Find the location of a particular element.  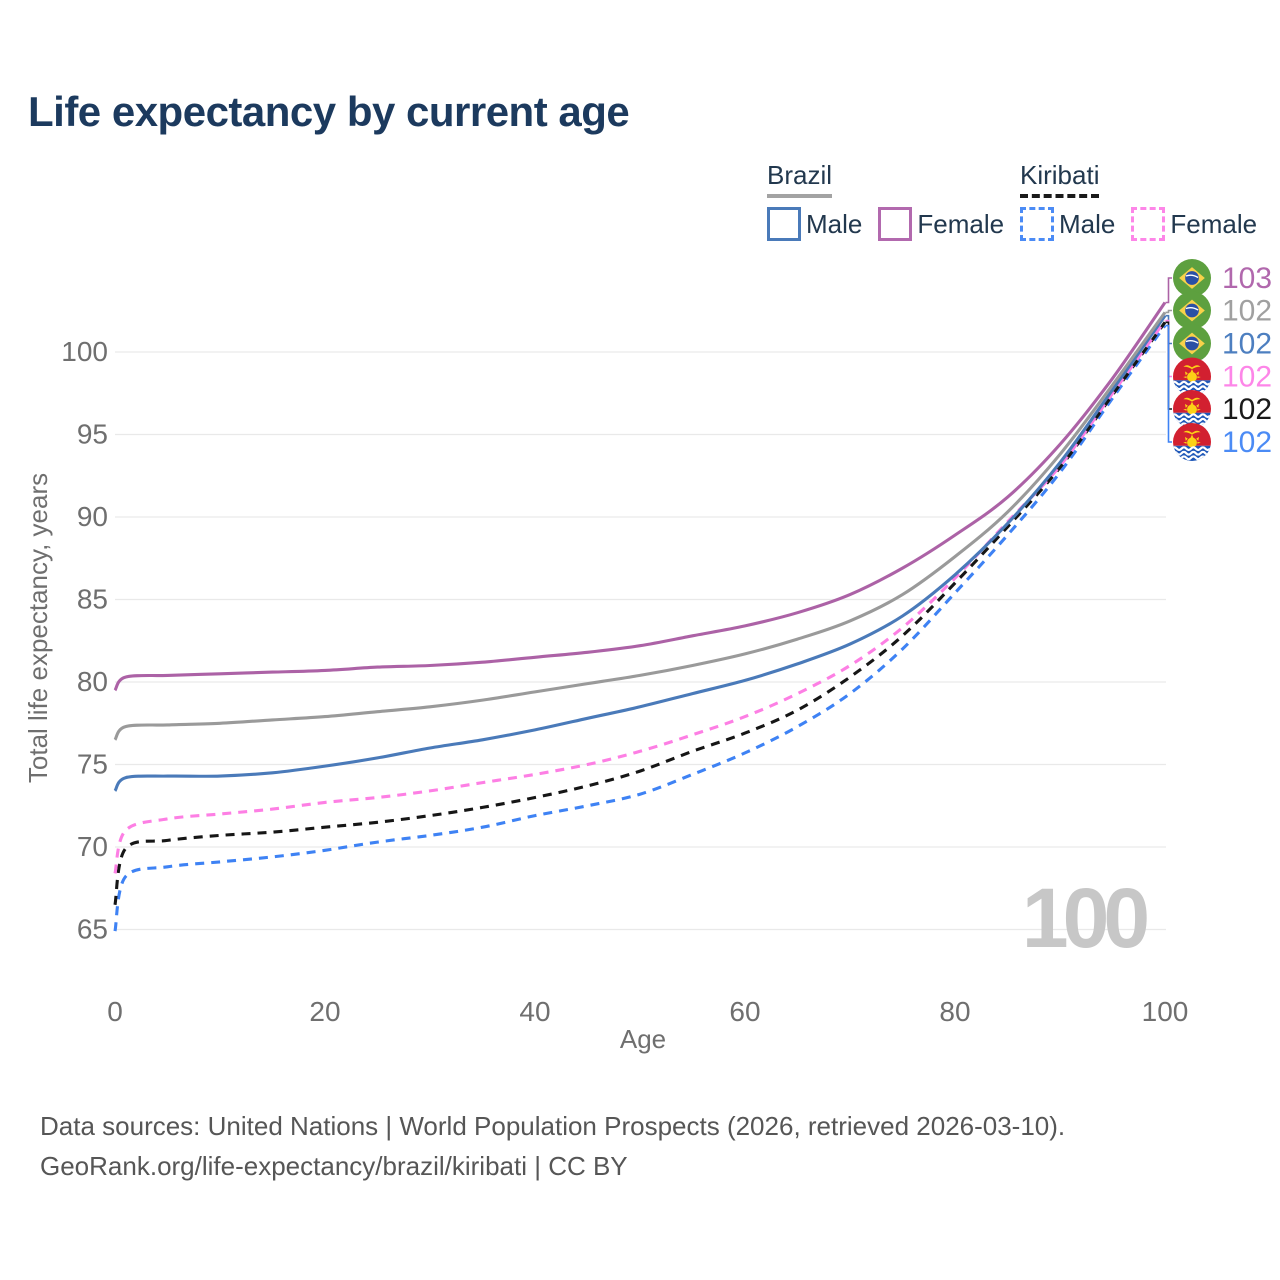

legend-row-brazil: Male Female is located at coordinates (885, 224).